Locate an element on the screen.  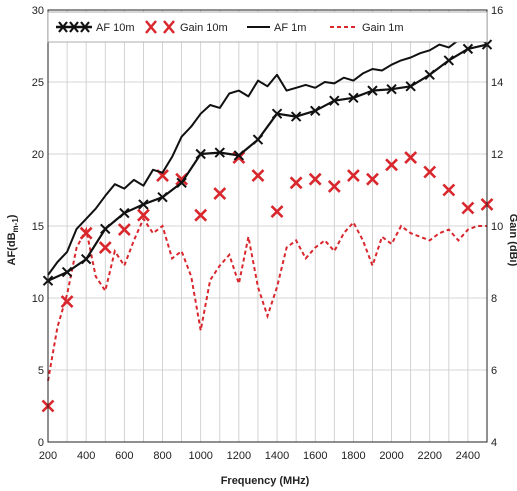
left-y-tick-label: 0 is located at coordinates (41, 443).